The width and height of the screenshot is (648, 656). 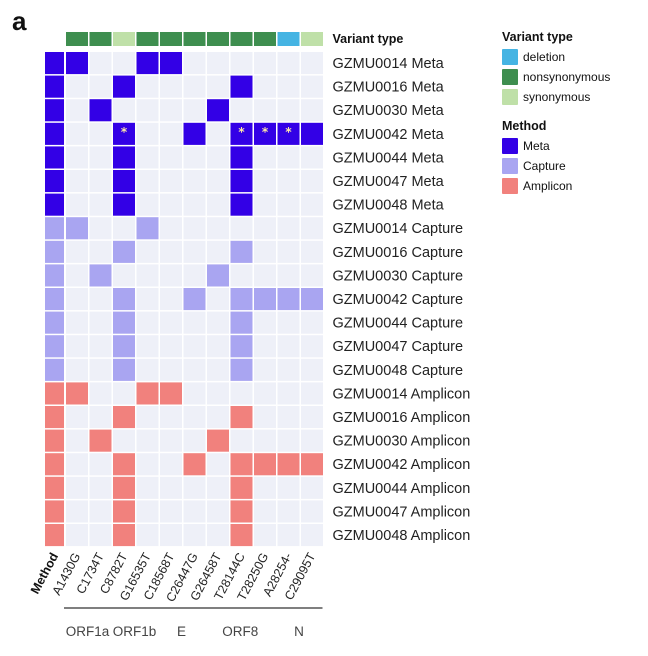 What do you see at coordinates (556, 146) in the screenshot?
I see `legend-item-meta: Meta` at bounding box center [556, 146].